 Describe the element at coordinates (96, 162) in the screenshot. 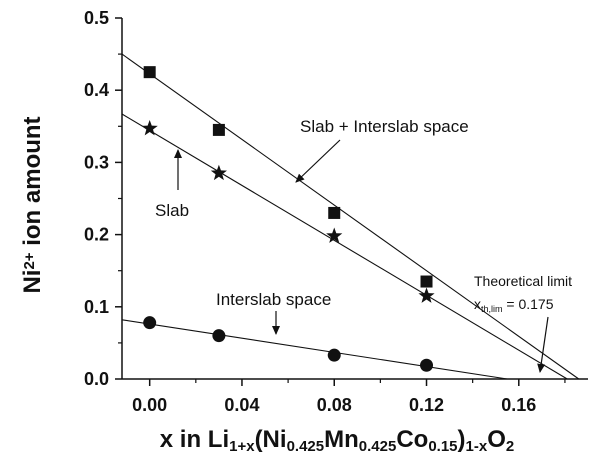

I see `y-tick-label: 0.3` at that location.